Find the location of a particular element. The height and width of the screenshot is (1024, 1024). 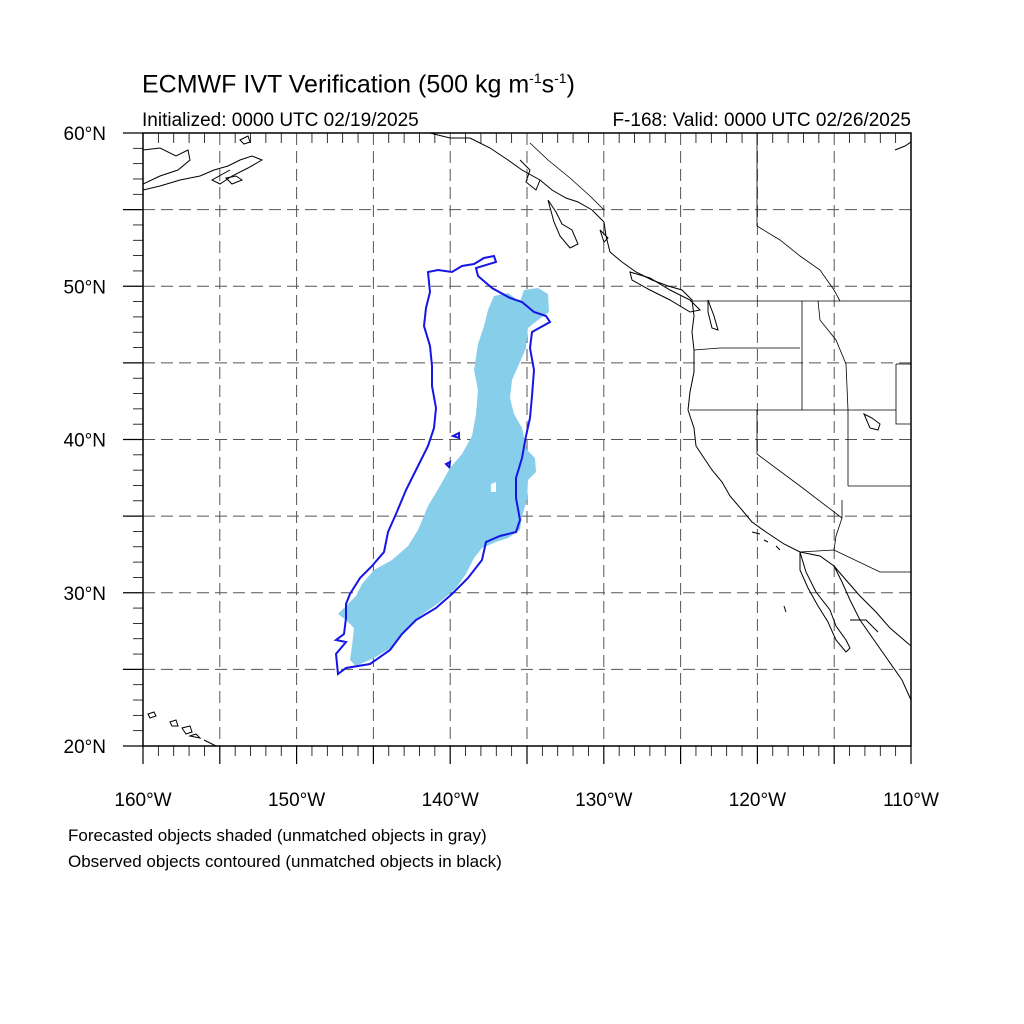

observed-contour is located at coordinates (442, 465).